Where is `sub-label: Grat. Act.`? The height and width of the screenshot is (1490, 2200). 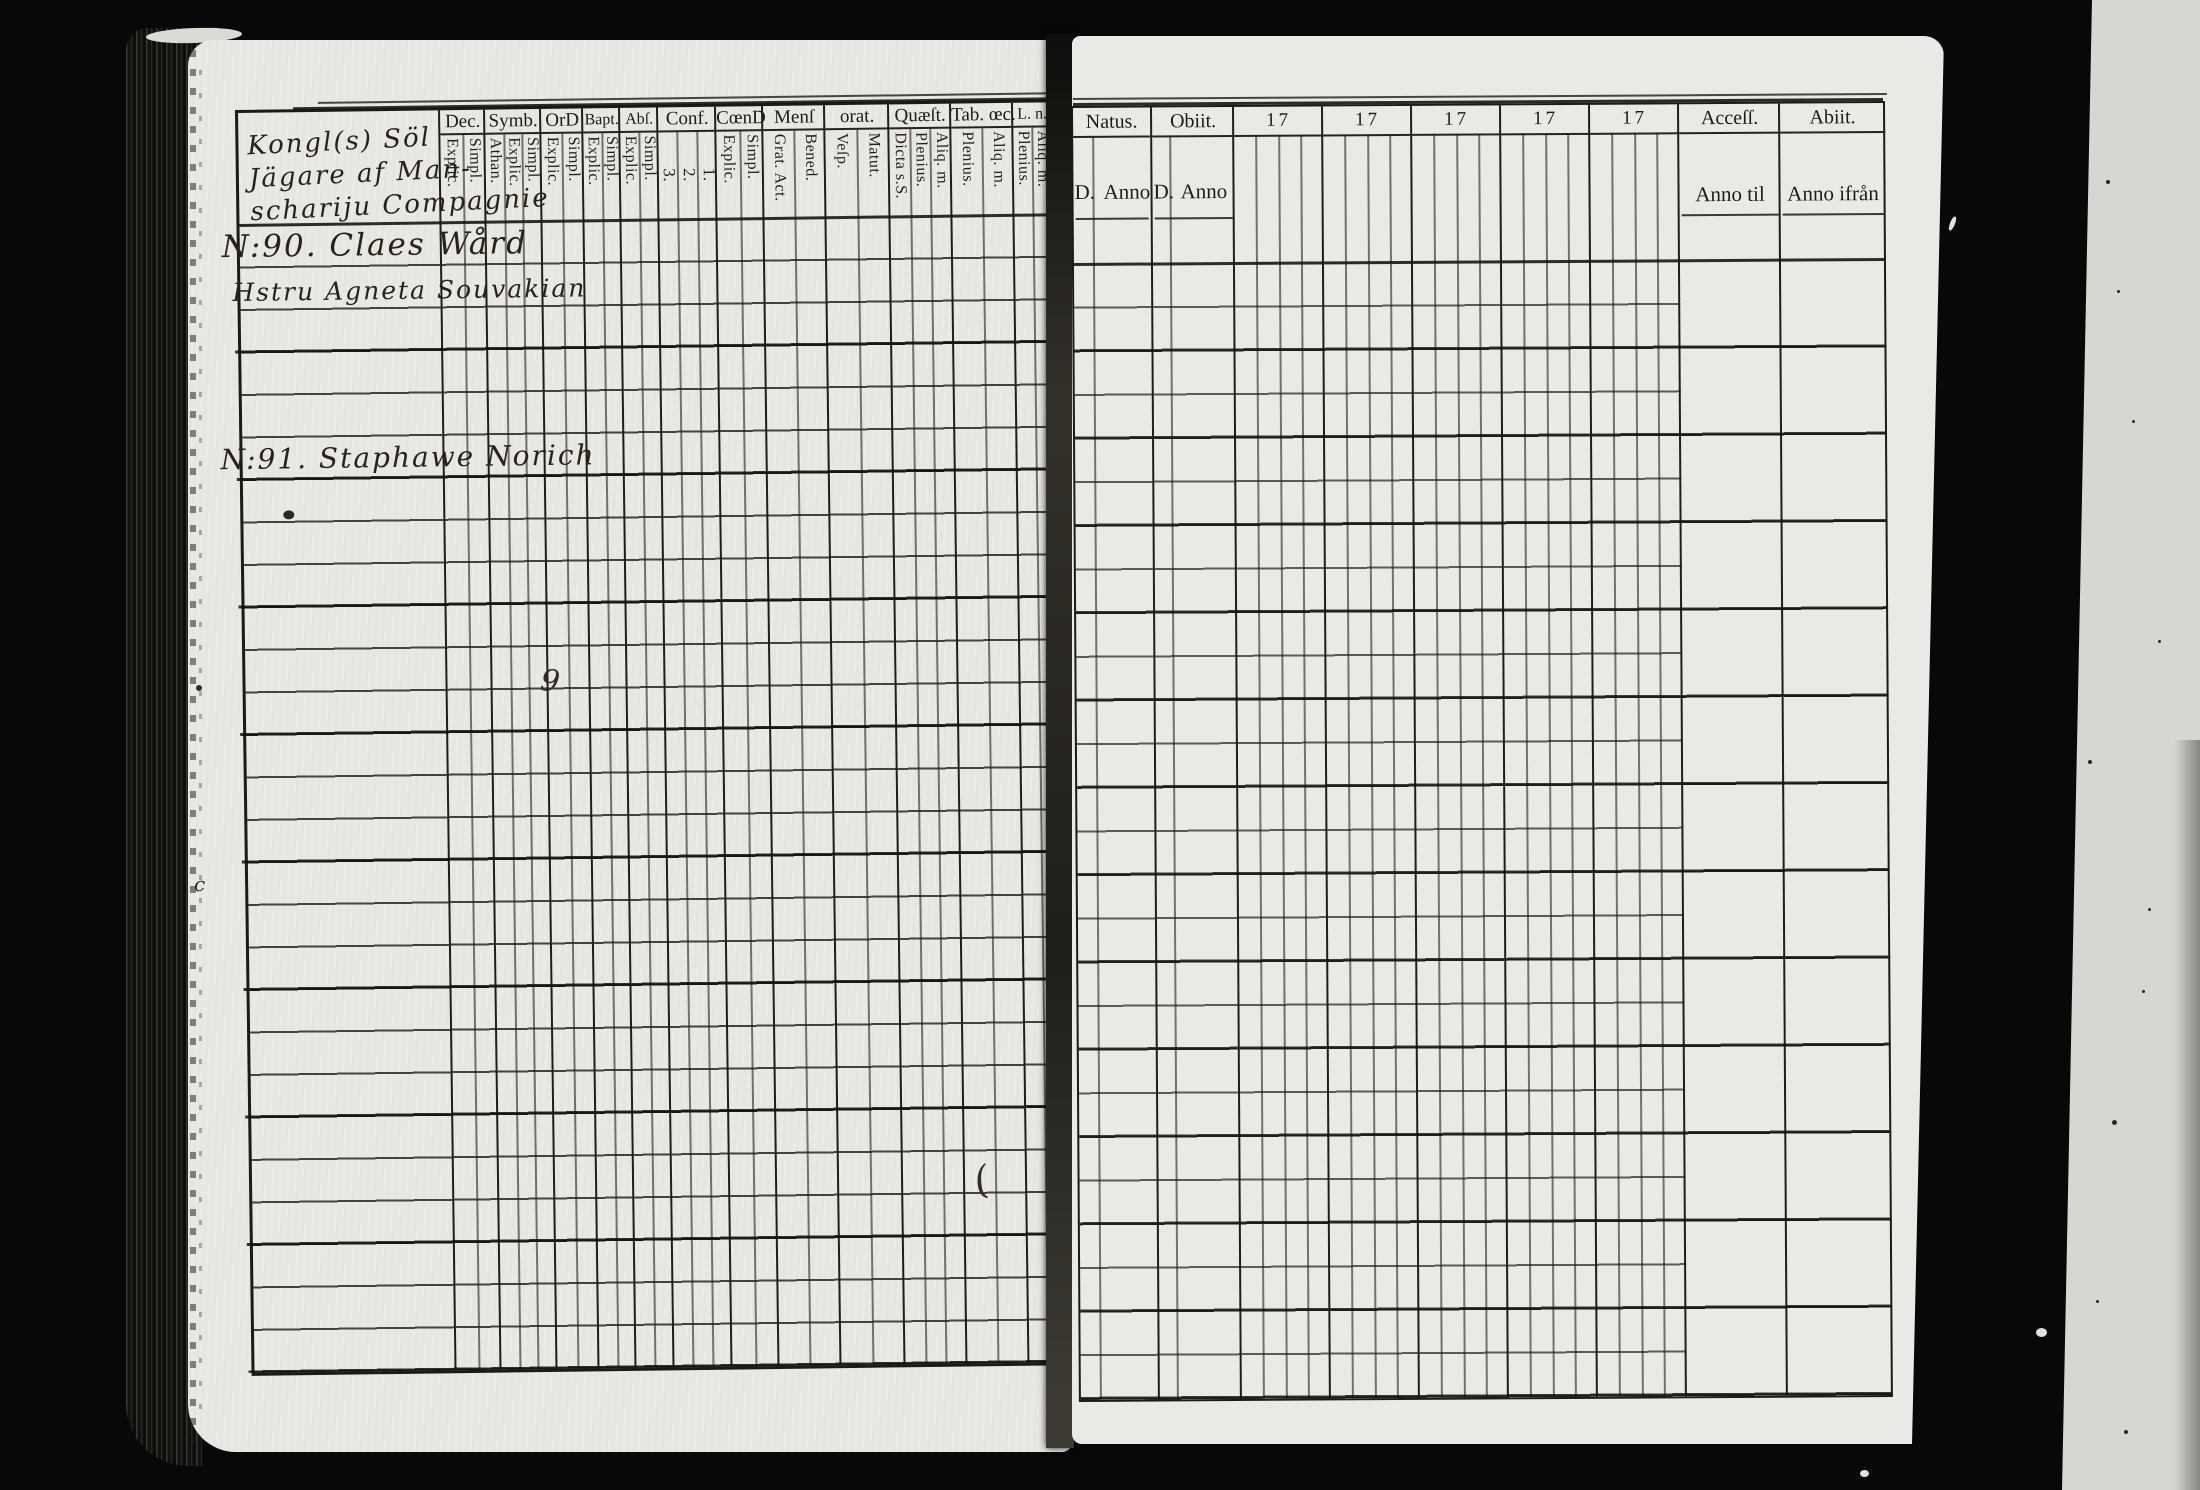 sub-label: Grat. Act. is located at coordinates (779, 167).